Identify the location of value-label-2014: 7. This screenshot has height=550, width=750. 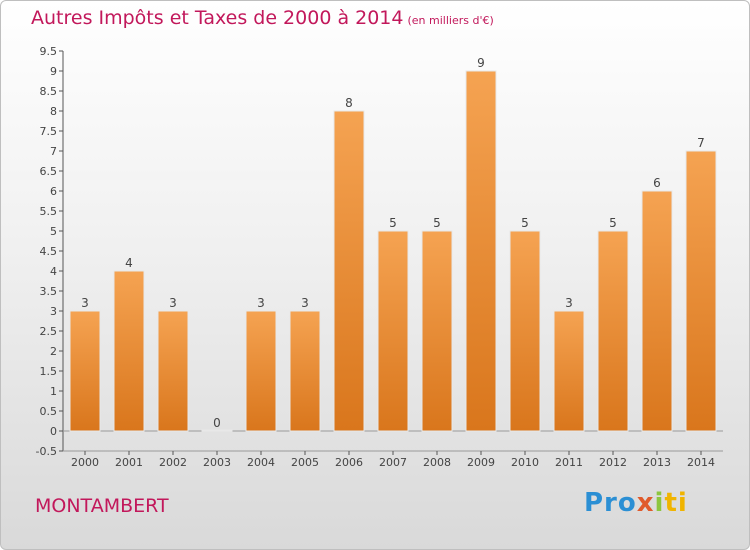
(701, 143).